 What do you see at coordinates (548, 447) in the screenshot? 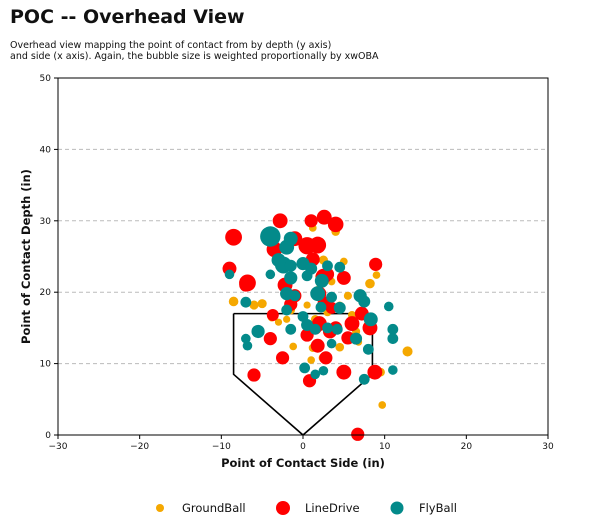
I see `x-tick-label-6: 30` at bounding box center [548, 447].